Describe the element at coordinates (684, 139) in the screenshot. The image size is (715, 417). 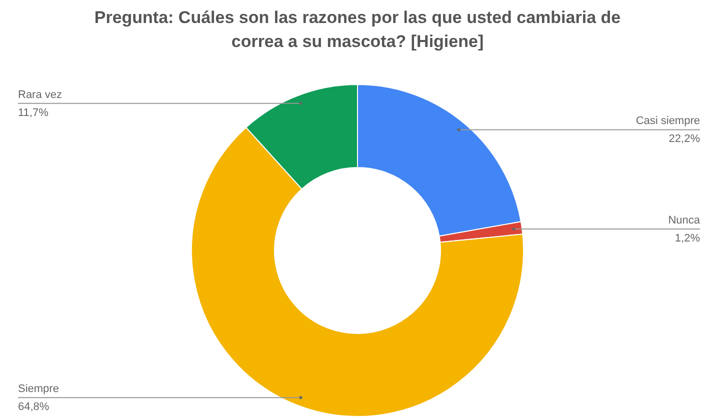
I see `data-label: 22,2%` at that location.